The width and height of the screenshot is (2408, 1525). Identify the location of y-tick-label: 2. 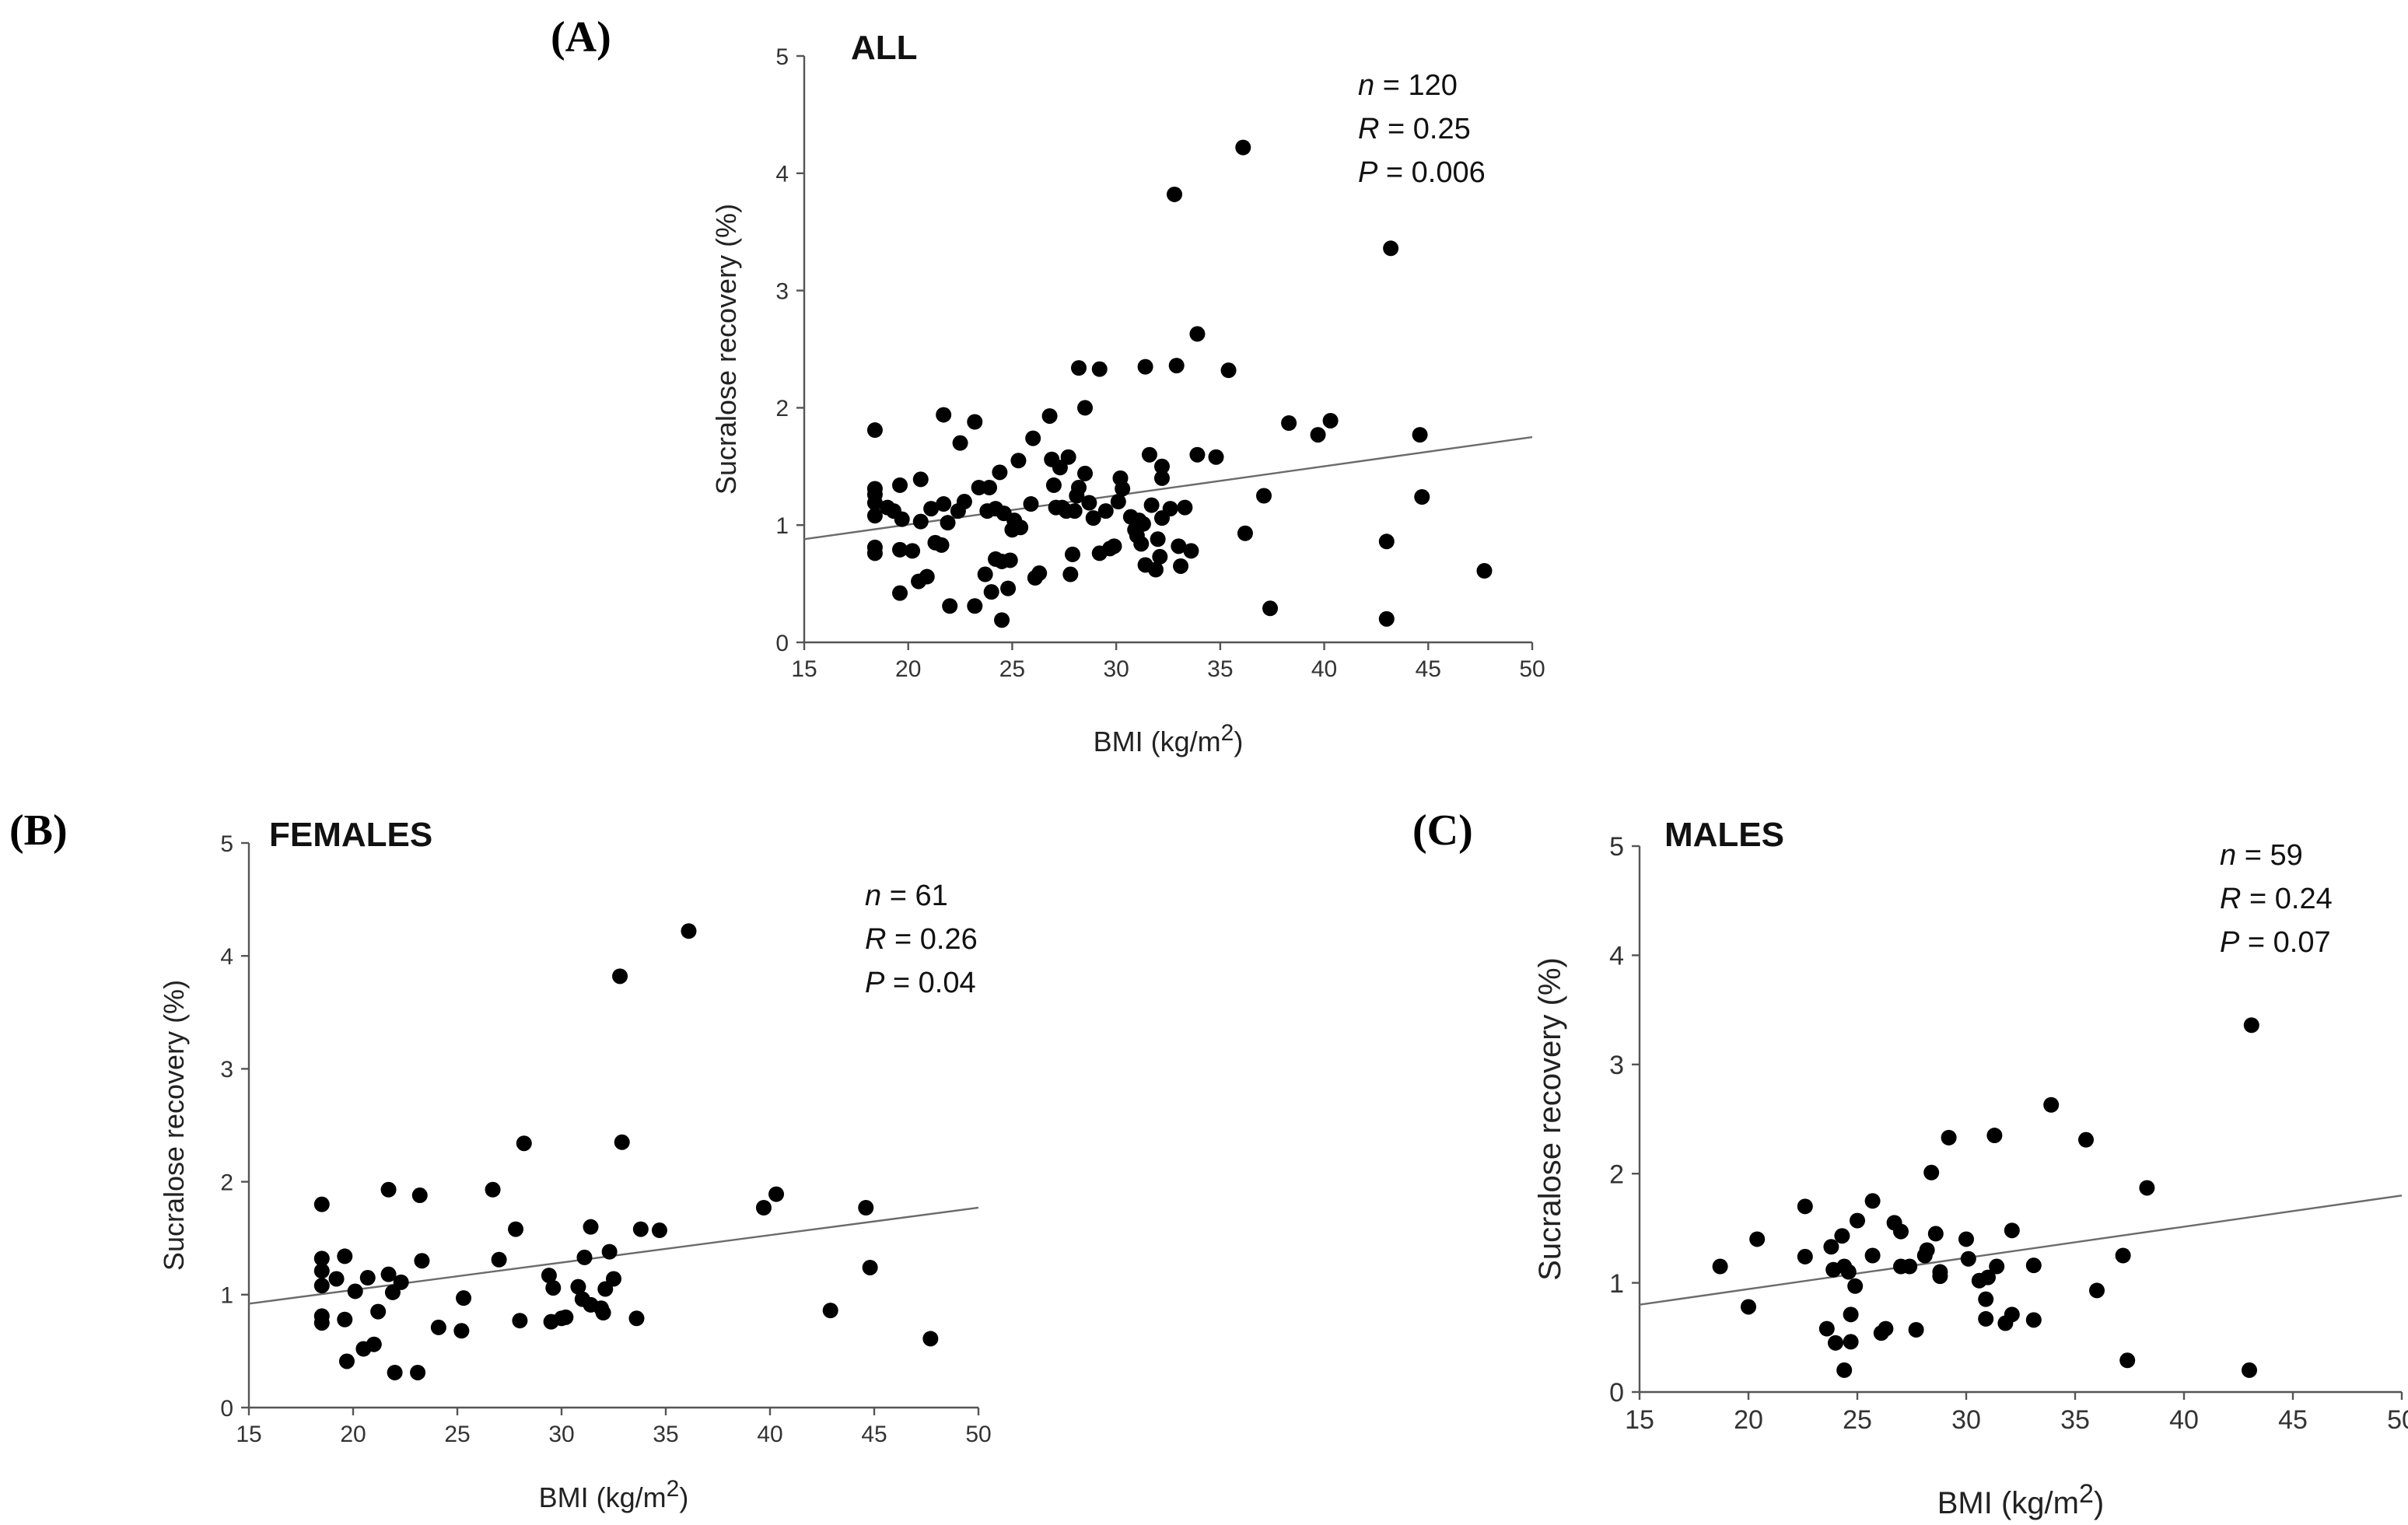
(782, 409).